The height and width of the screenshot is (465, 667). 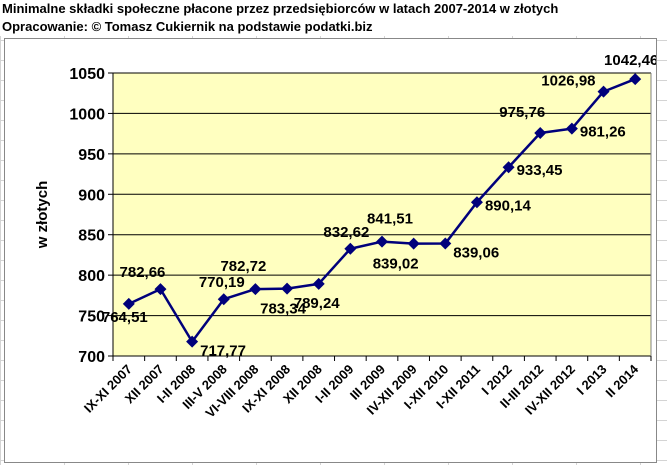 I want to click on y-tick-label: 900, so click(x=91, y=195).